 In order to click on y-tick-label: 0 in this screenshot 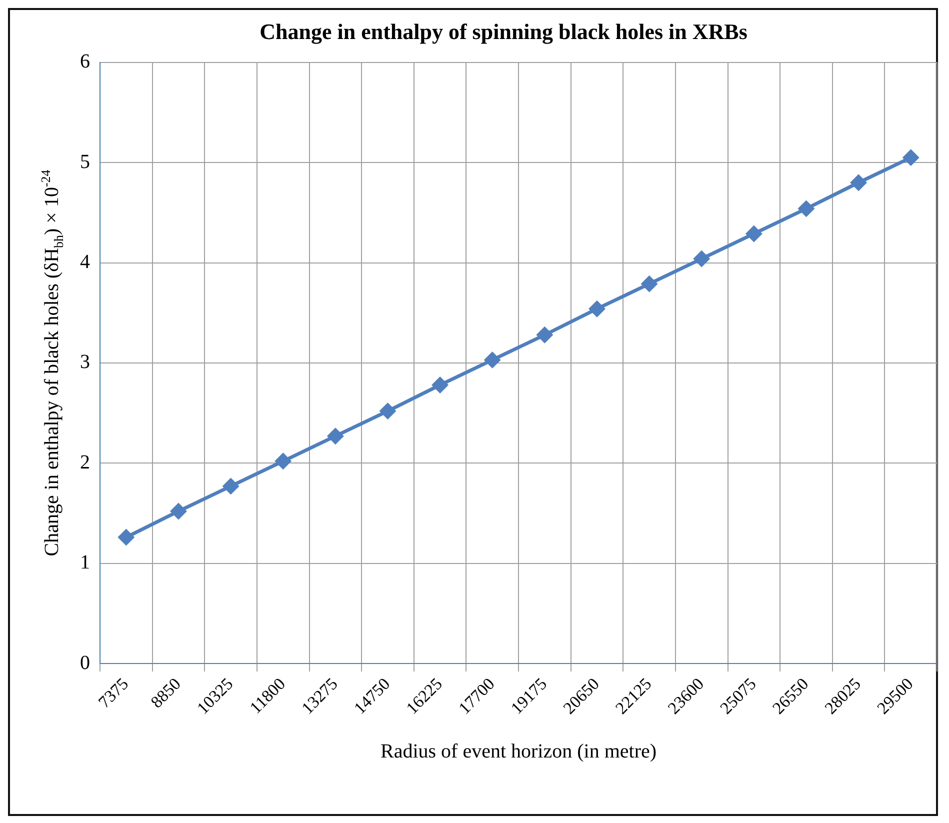, I will do `click(85, 663)`.